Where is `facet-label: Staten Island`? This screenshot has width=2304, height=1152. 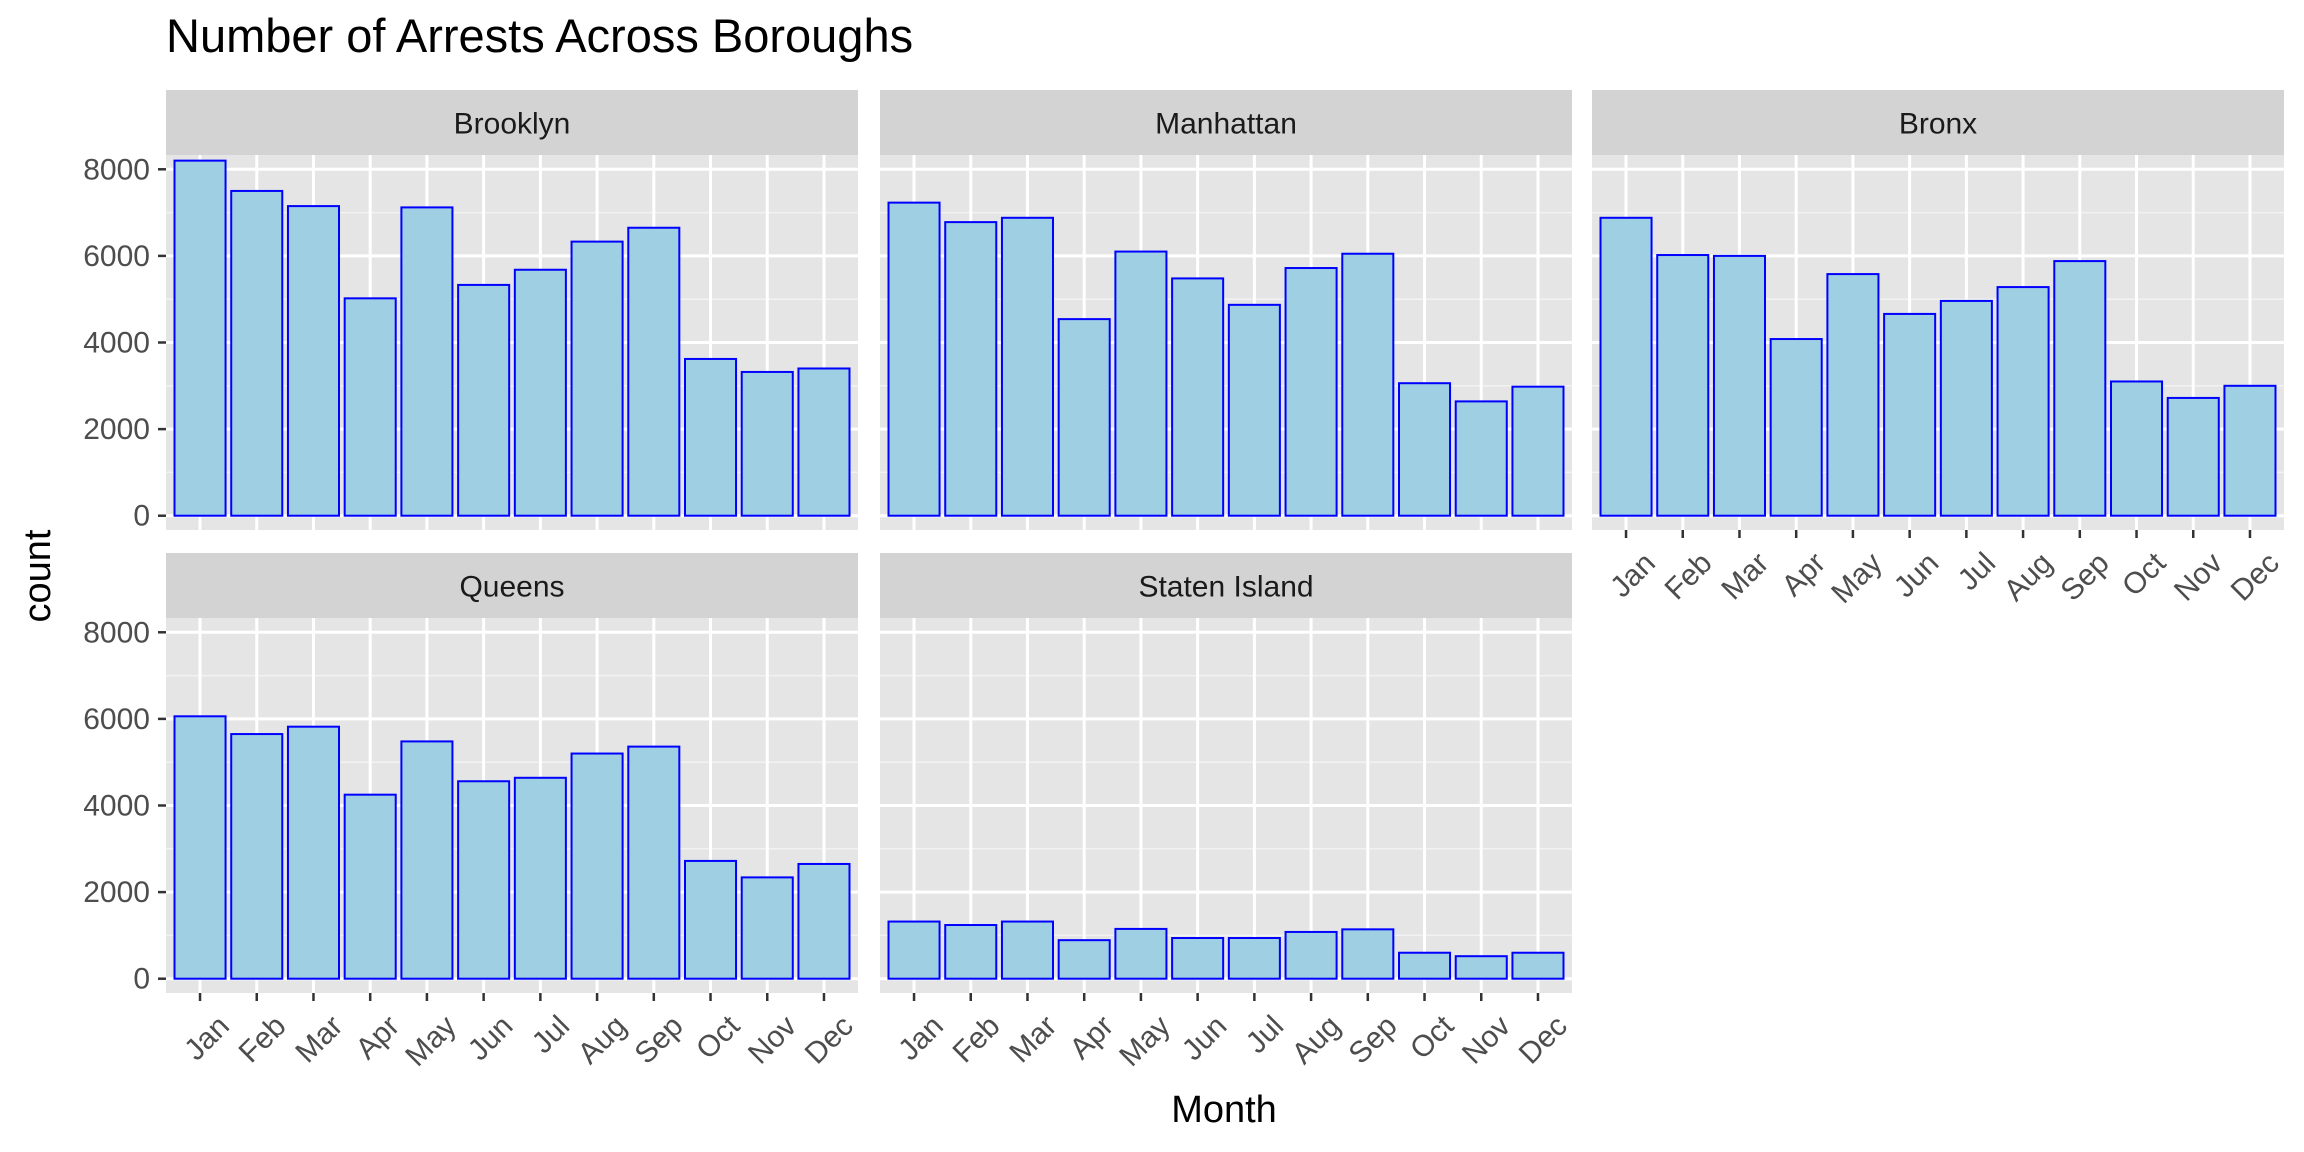 facet-label: Staten Island is located at coordinates (1225, 587).